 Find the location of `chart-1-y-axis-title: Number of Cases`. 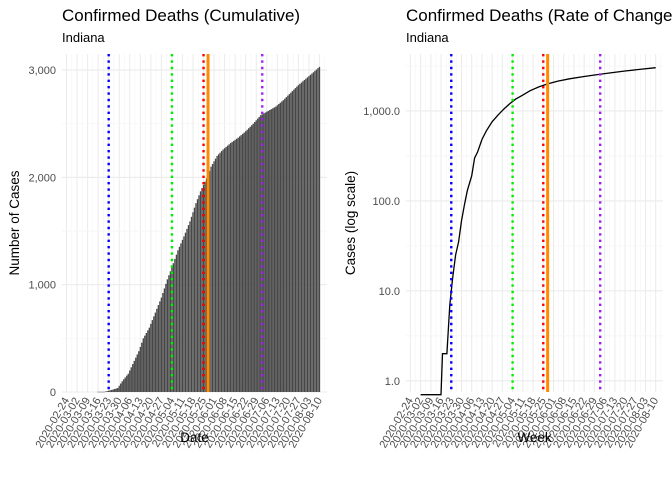

chart-1-y-axis-title: Number of Cases is located at coordinates (14, 222).